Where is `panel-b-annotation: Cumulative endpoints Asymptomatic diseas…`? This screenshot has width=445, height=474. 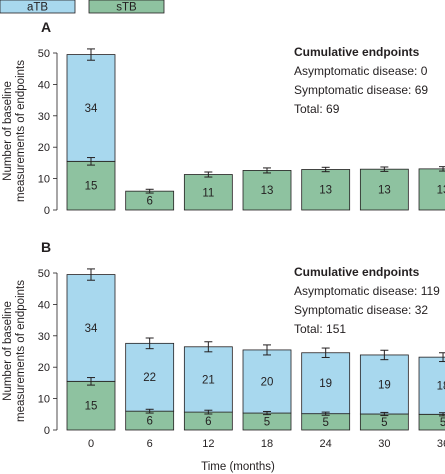
panel-b-annotation: Cumulative endpoints Asymptomatic diseas… is located at coordinates (367, 300).